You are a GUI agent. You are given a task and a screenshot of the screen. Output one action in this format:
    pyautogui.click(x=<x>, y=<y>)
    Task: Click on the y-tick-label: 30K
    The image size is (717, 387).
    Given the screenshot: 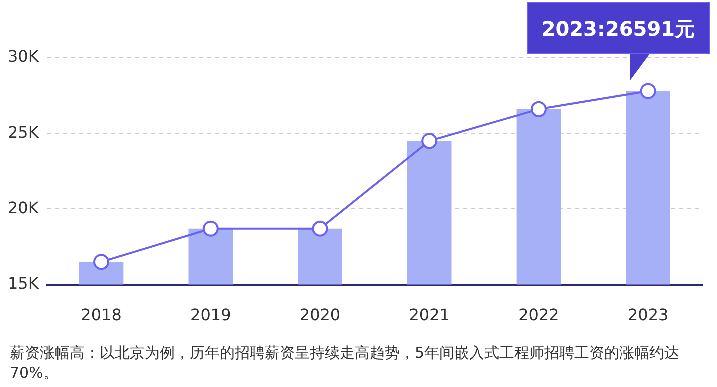 What is the action you would take?
    pyautogui.click(x=24, y=56)
    